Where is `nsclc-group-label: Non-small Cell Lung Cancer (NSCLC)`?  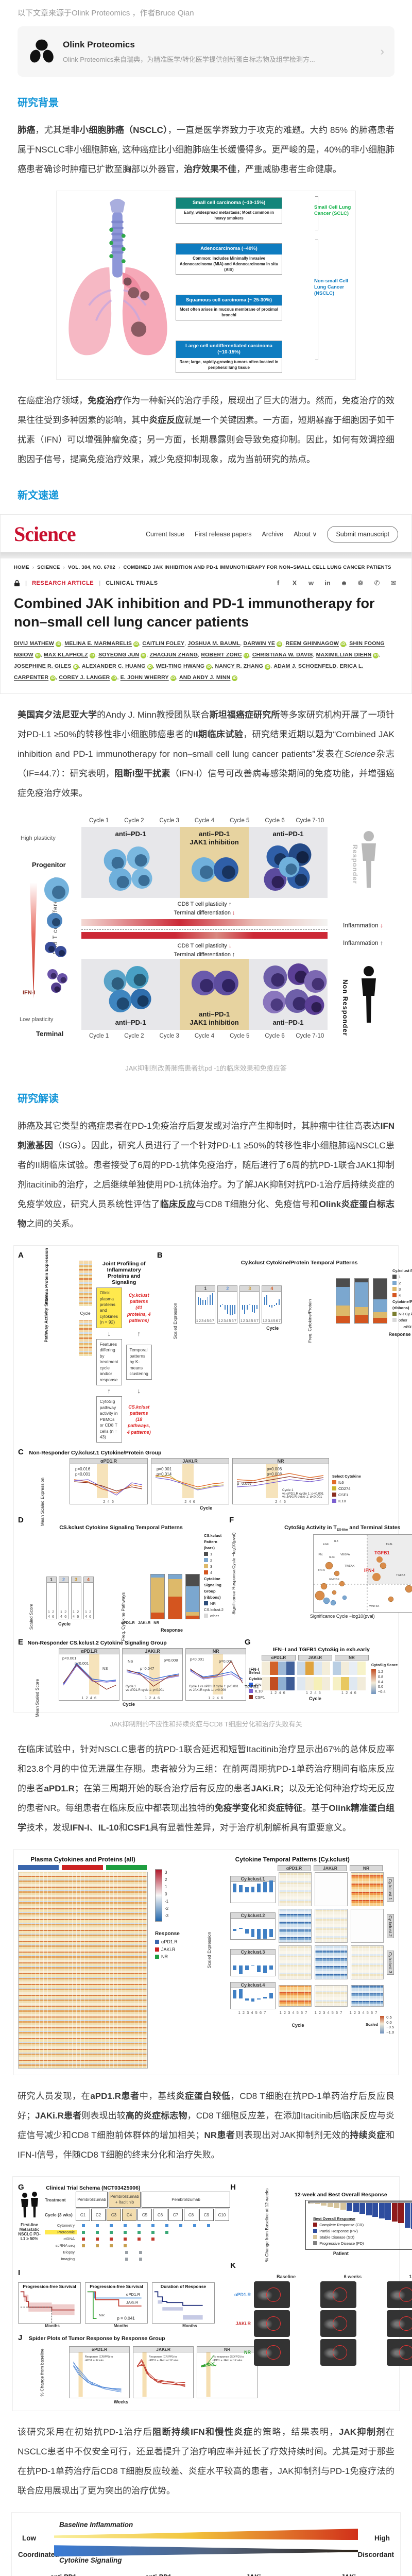 nsclc-group-label: Non-small Cell Lung Cancer (NSCLC) is located at coordinates (331, 287).